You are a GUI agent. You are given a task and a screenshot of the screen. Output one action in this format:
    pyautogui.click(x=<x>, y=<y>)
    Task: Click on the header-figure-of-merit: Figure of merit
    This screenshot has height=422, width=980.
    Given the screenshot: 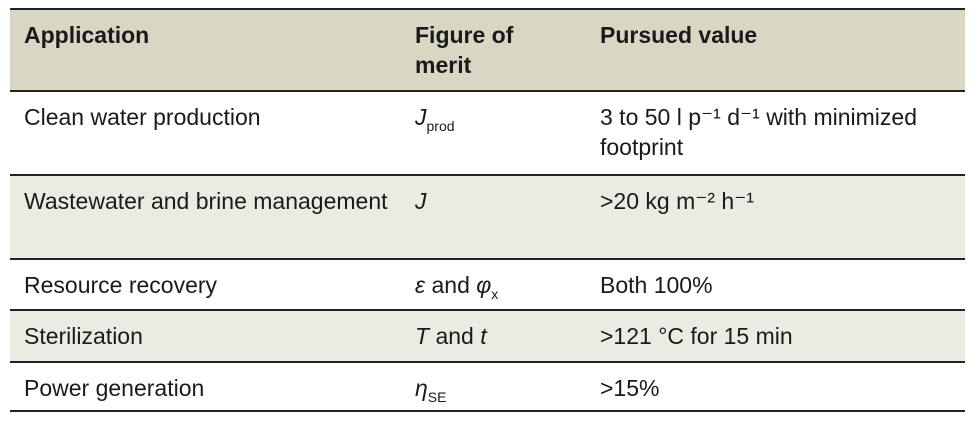 What is the action you would take?
    pyautogui.click(x=464, y=50)
    